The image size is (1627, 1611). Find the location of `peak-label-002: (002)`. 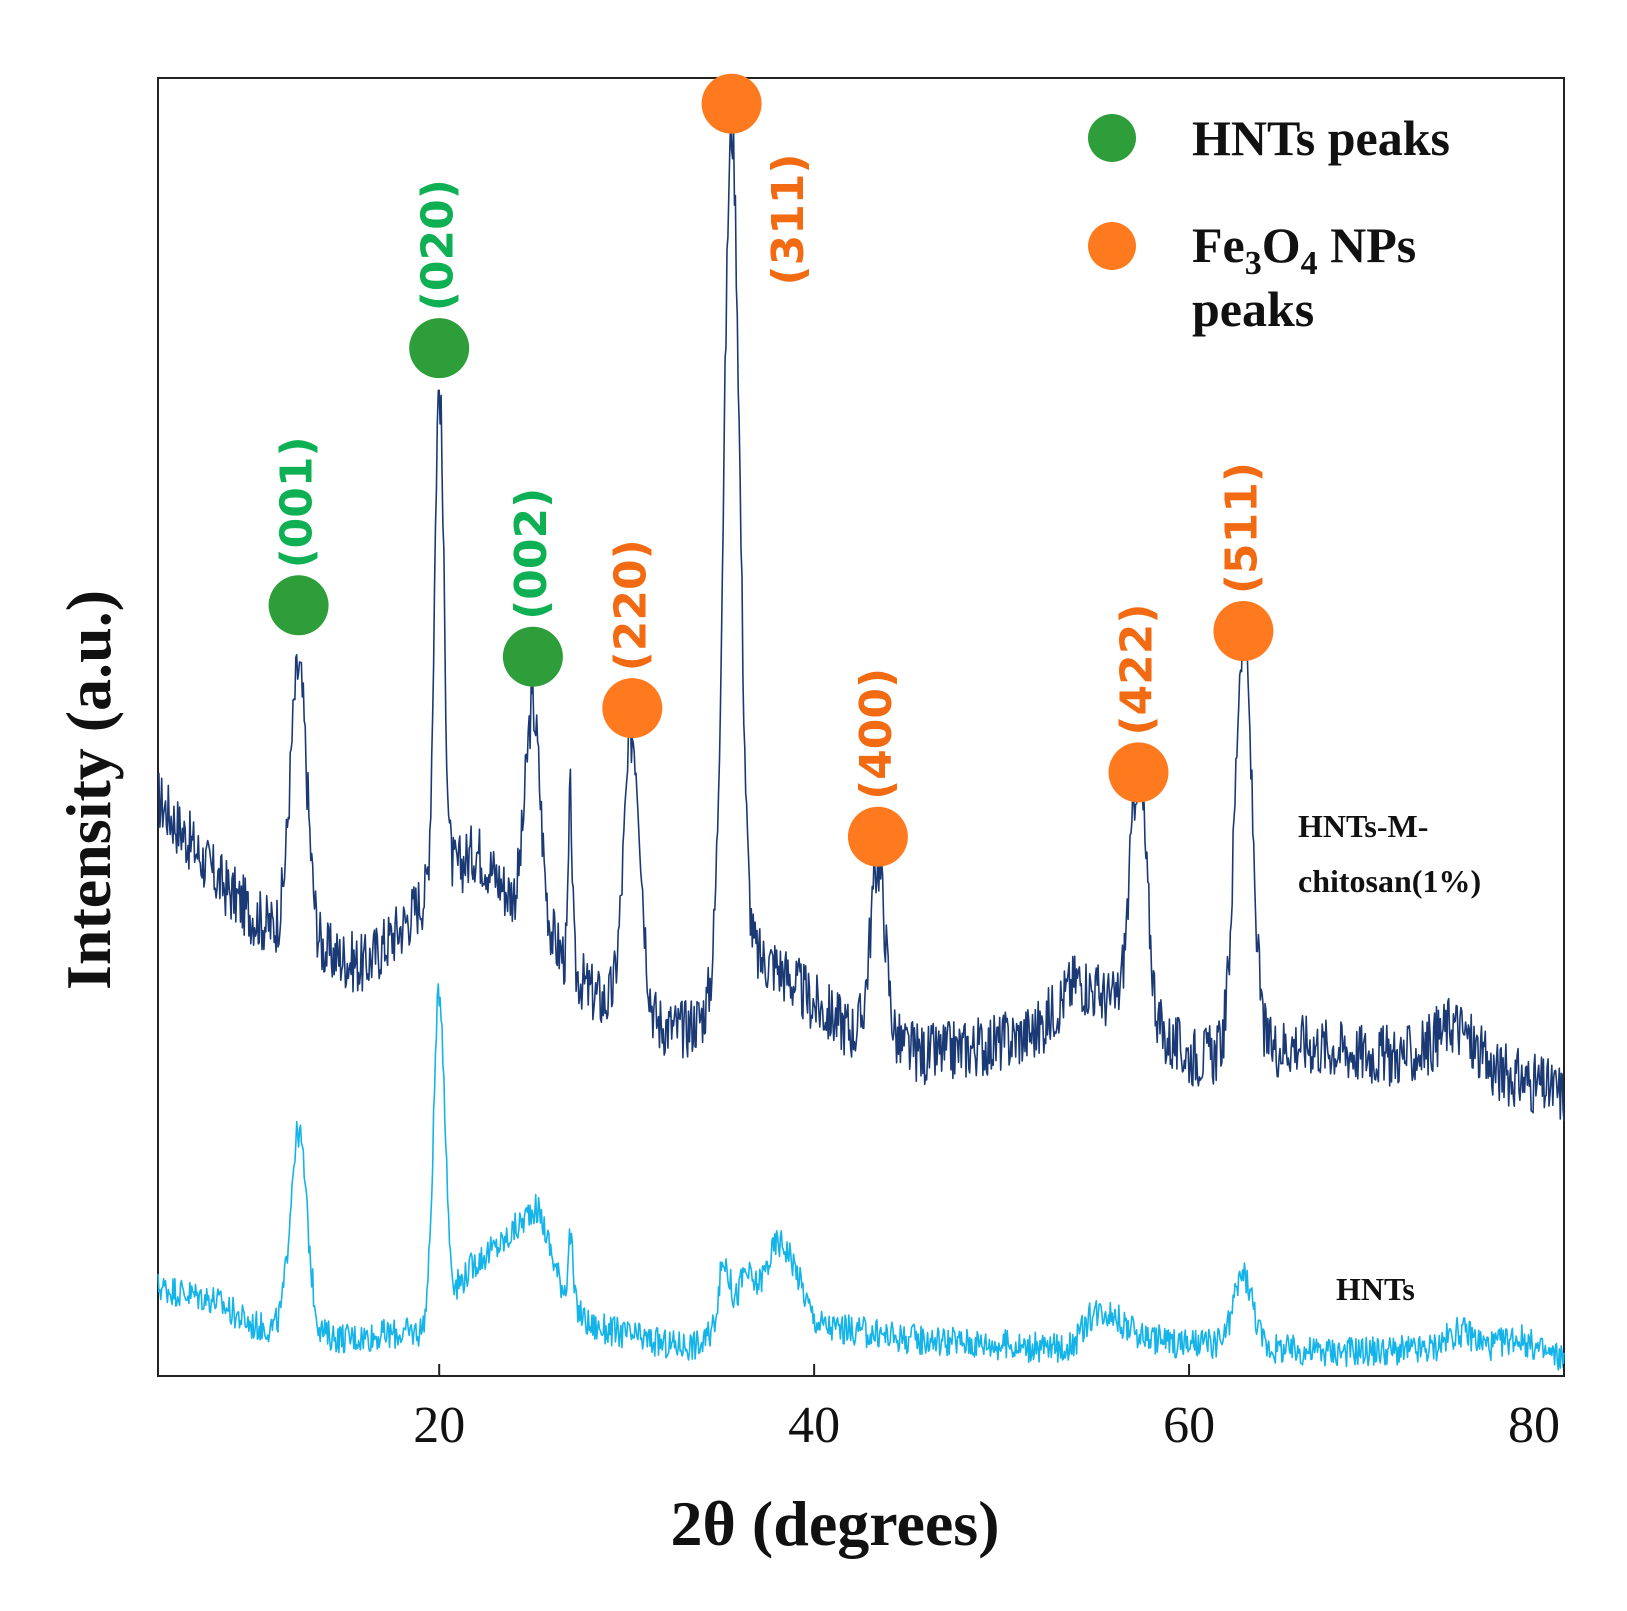

peak-label-002: (002) is located at coordinates (531, 554).